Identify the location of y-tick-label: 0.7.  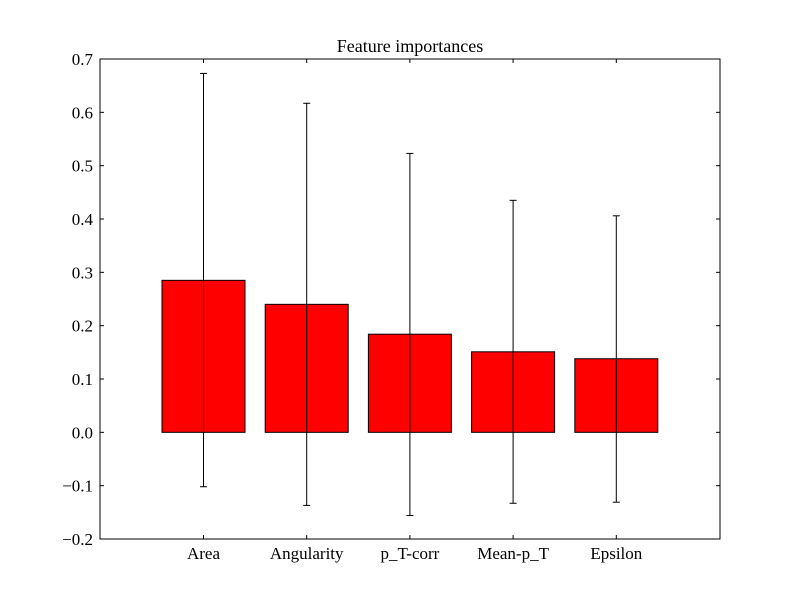
(83, 59).